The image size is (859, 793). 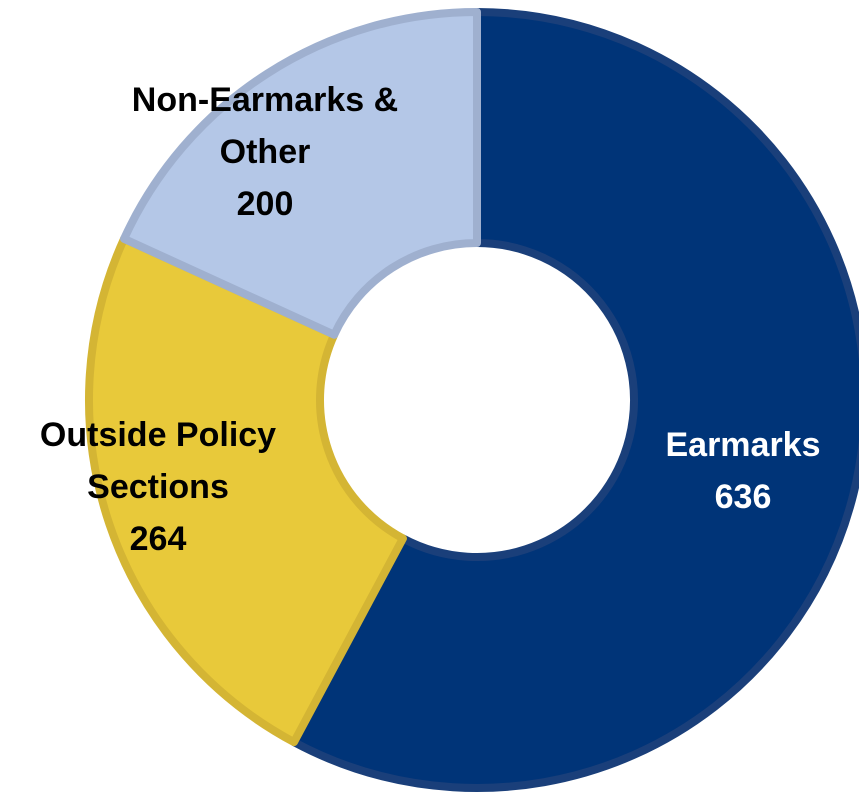 What do you see at coordinates (743, 445) in the screenshot?
I see `category-label: Earmarks` at bounding box center [743, 445].